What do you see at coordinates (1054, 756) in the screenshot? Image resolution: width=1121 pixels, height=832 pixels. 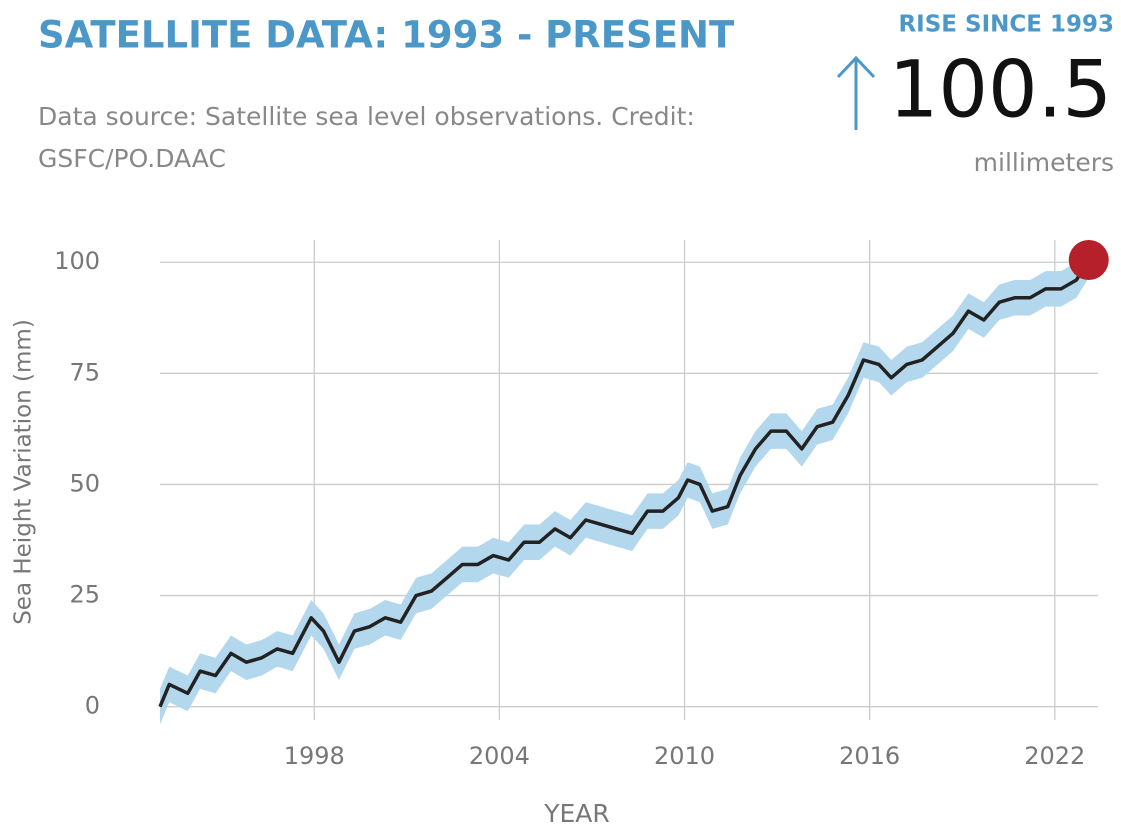 I see `x-tick-label: 2022` at bounding box center [1054, 756].